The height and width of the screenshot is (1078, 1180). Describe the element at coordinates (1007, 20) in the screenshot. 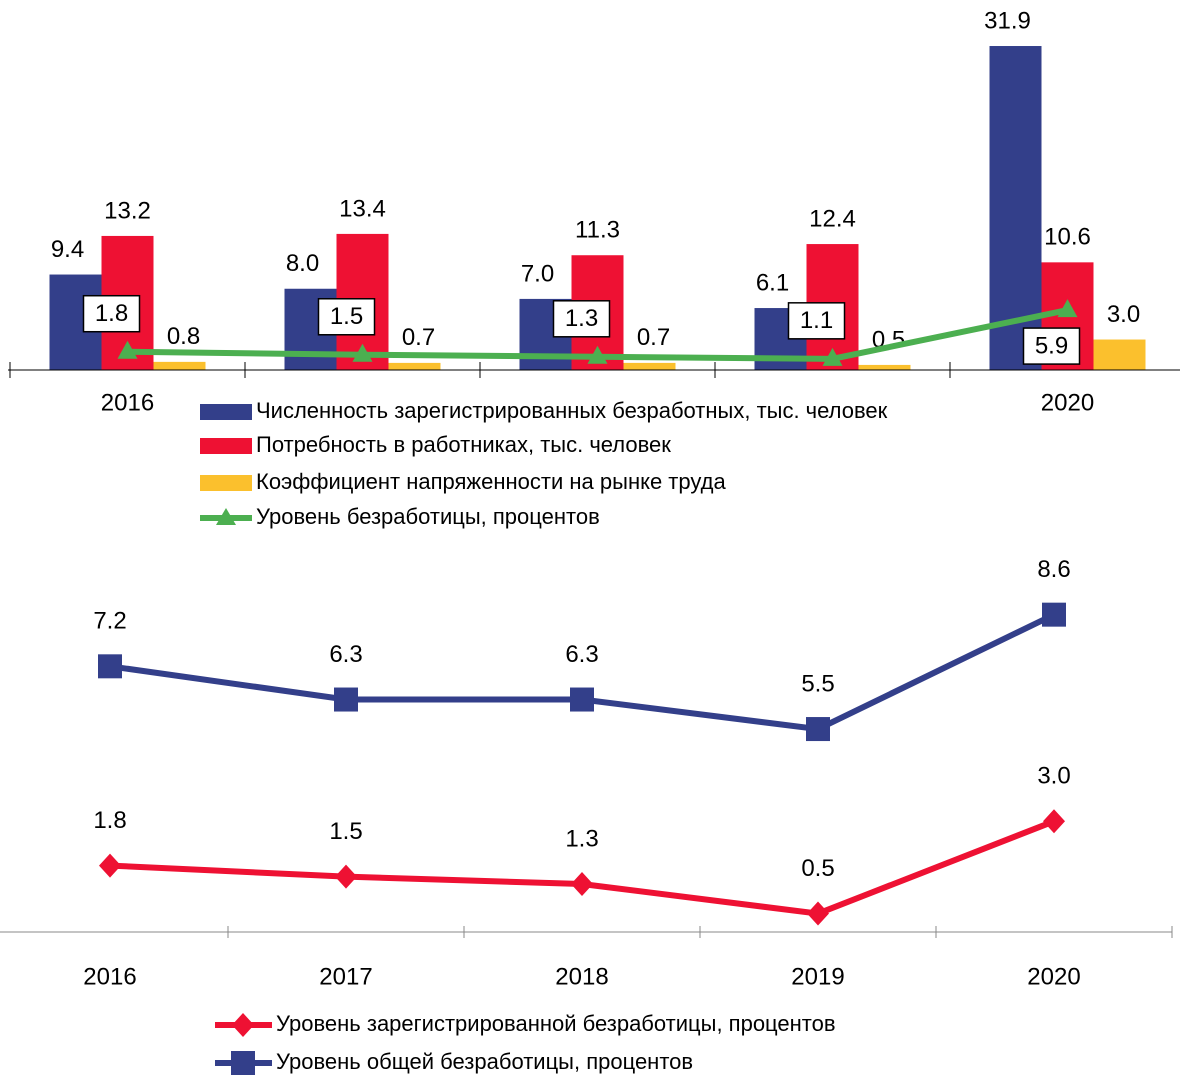

I see `data-label: 31.9` at that location.